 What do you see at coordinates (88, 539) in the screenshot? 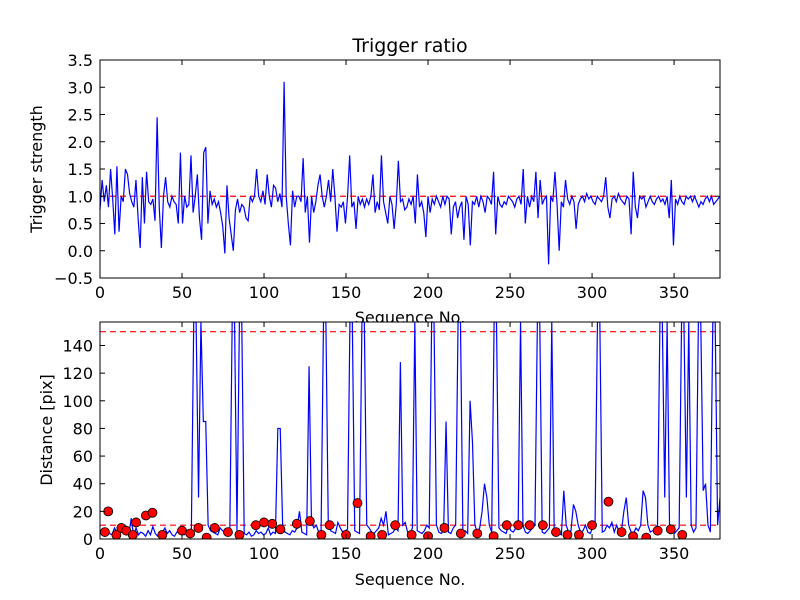
I see `y-tick-label: 0` at bounding box center [88, 539].